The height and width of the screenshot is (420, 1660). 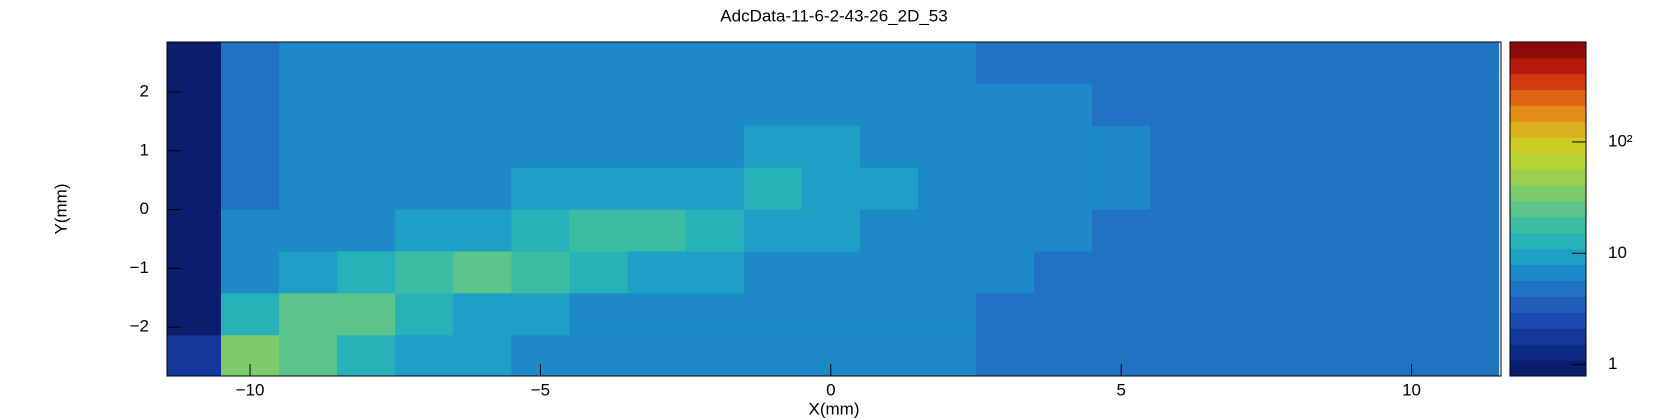 What do you see at coordinates (834, 408) in the screenshot?
I see `x-axis-label: X(mm)` at bounding box center [834, 408].